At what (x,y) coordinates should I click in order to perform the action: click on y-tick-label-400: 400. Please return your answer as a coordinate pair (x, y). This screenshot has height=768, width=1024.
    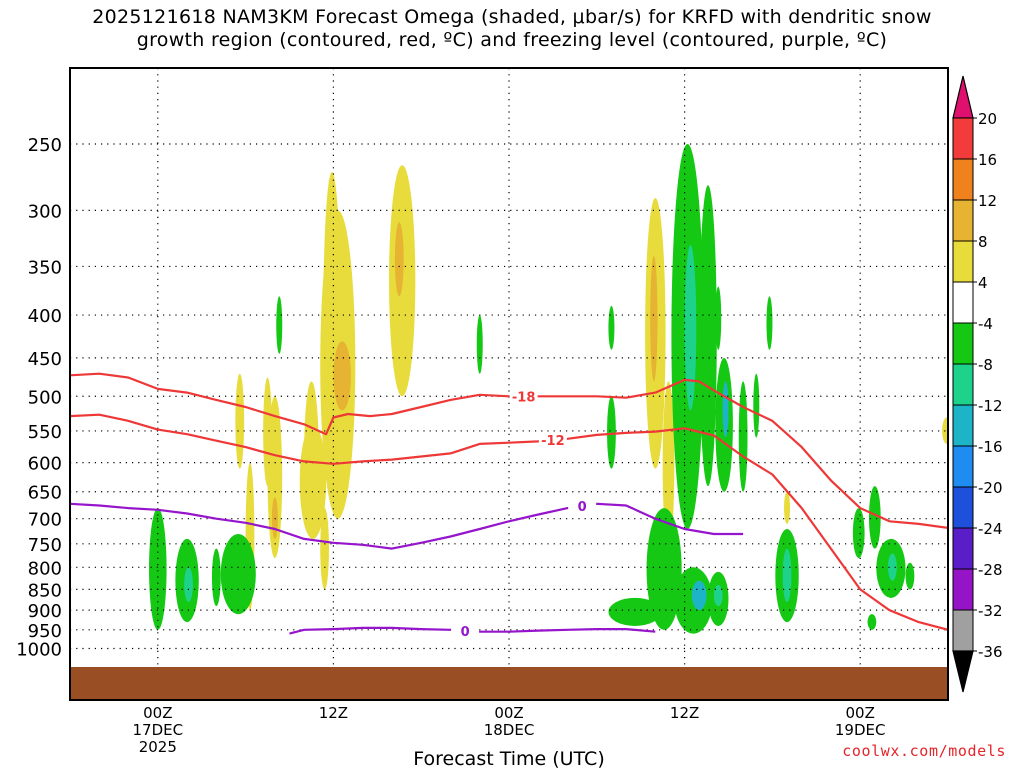
    Looking at the image, I should click on (45, 316).